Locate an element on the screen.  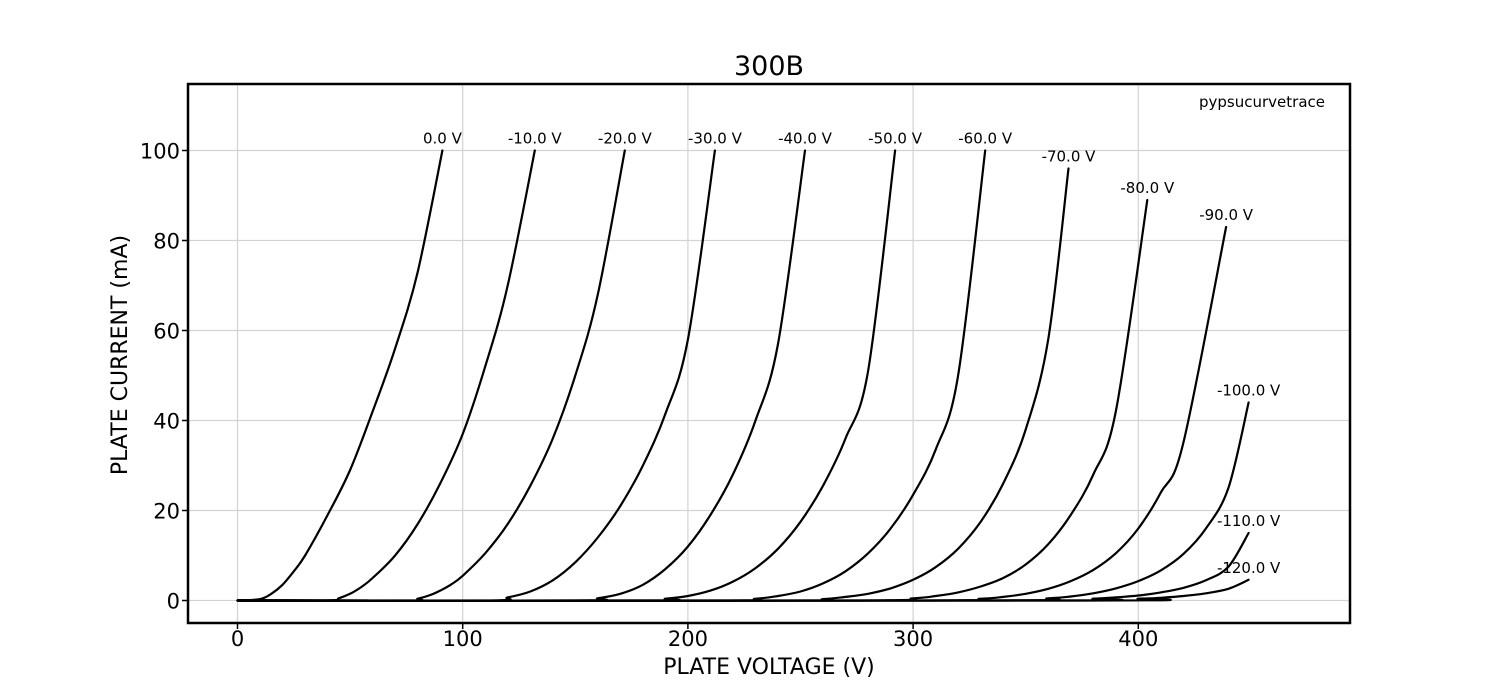
series-label: -50.0 V is located at coordinates (895, 139).